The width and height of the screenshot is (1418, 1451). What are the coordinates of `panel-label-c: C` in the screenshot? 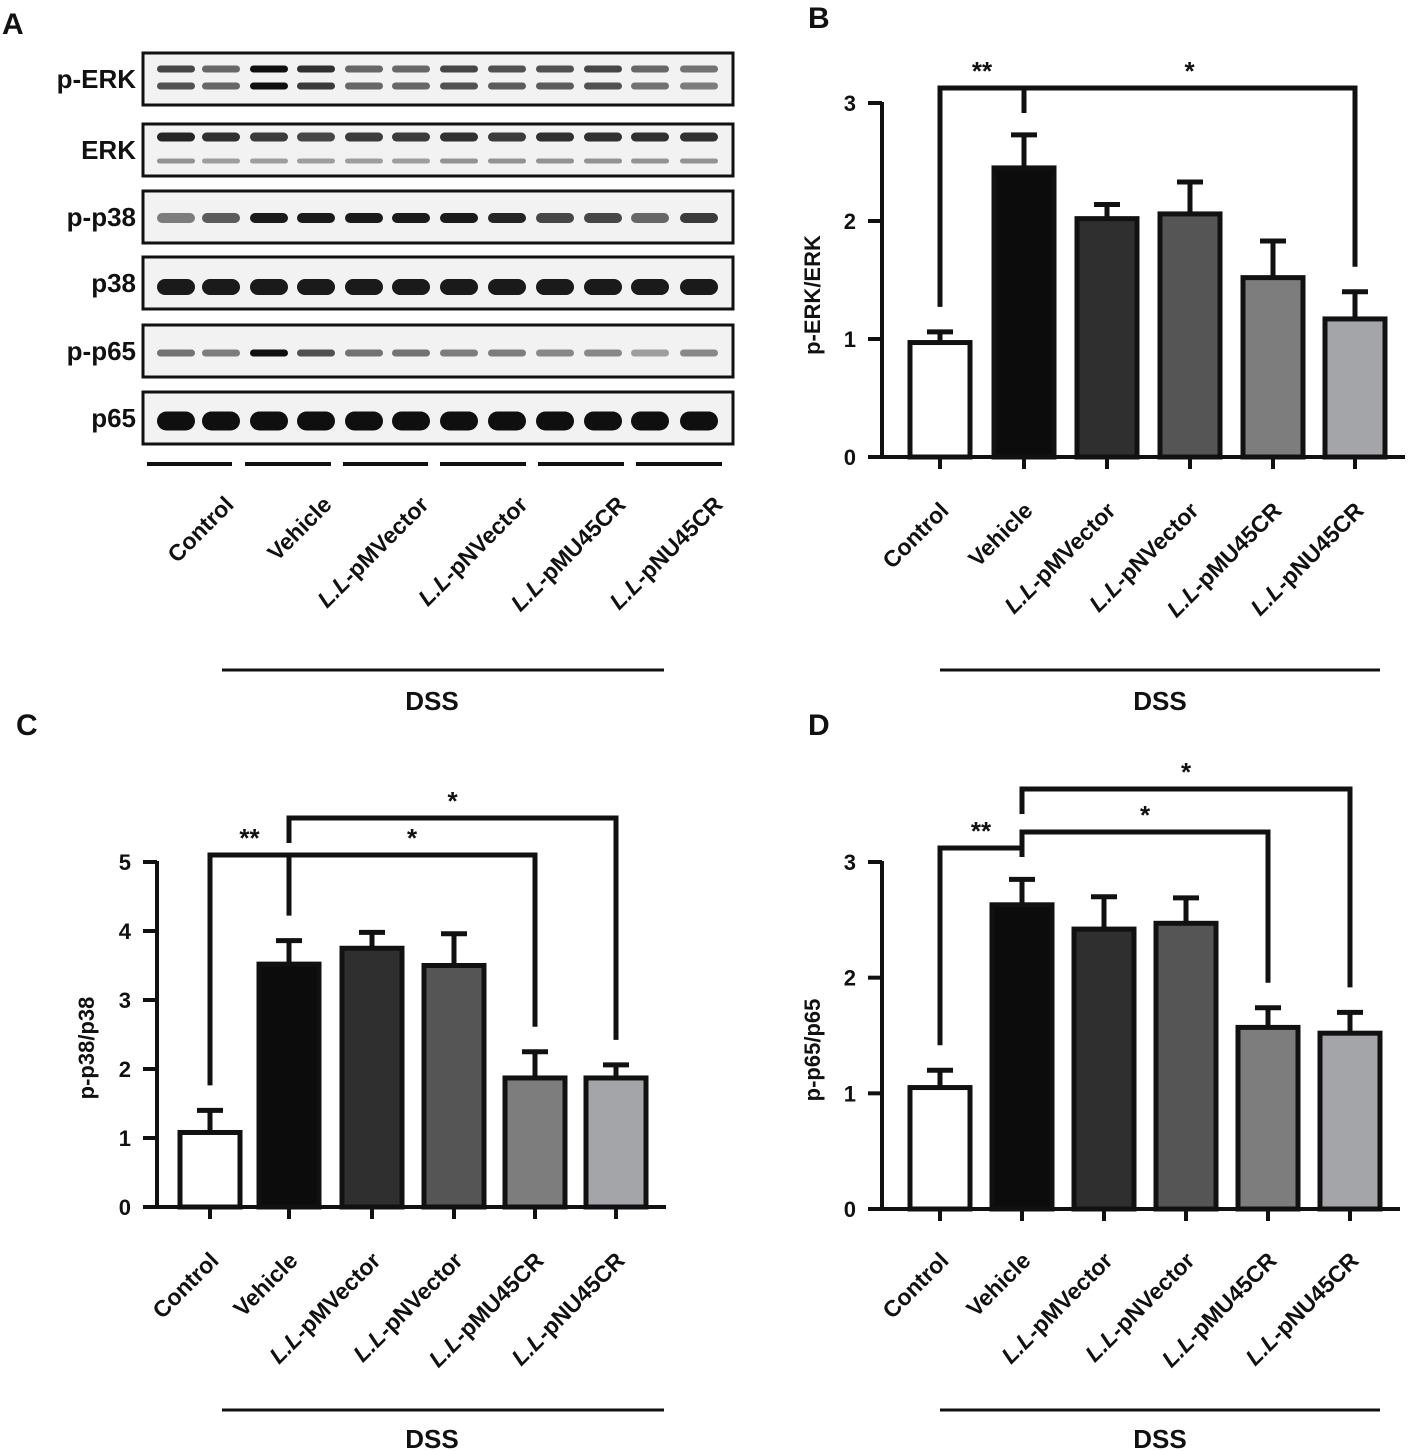 It's located at (27, 725).